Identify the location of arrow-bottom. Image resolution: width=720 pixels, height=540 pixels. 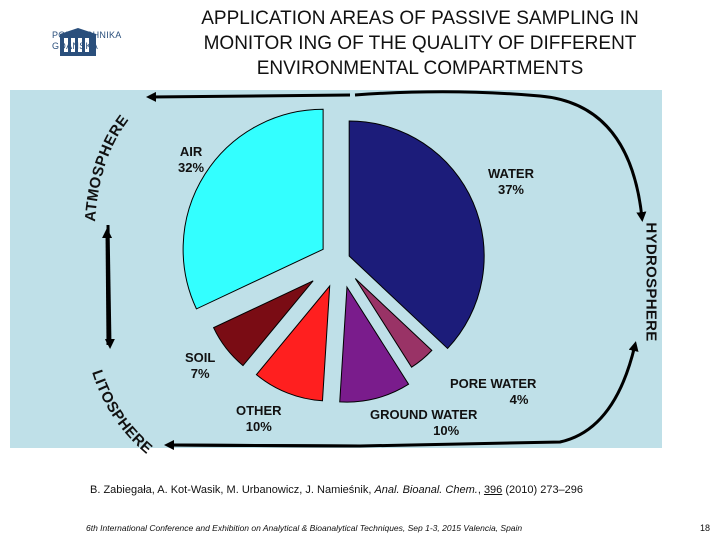
(404, 394).